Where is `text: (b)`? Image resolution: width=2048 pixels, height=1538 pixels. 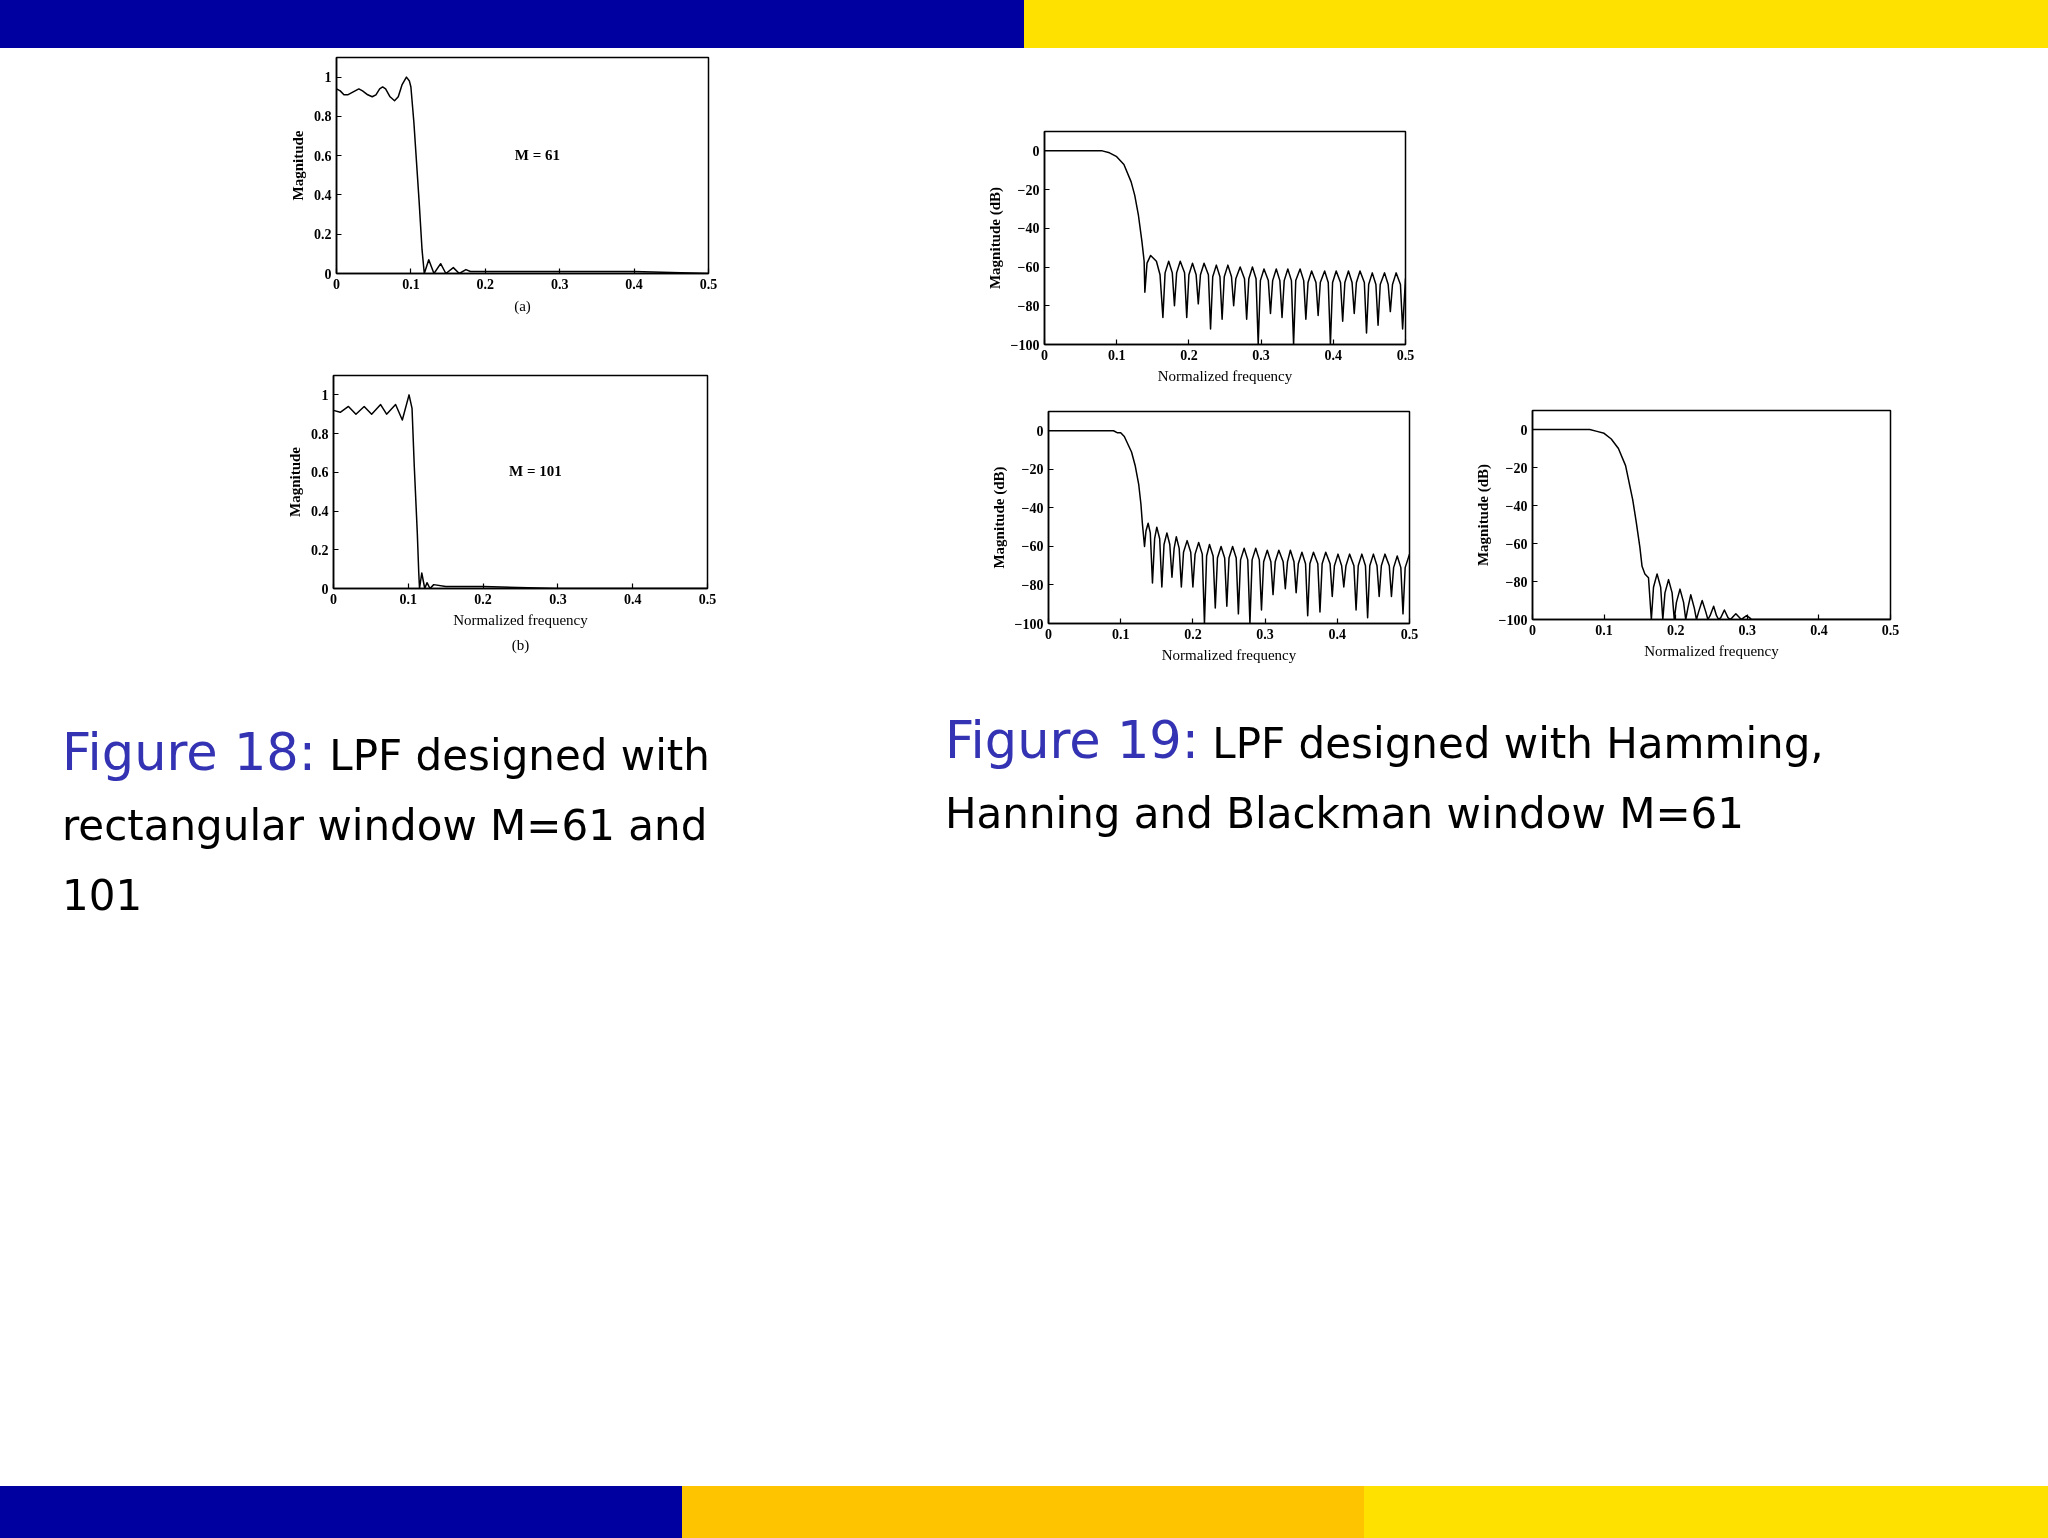 text: (b) is located at coordinates (520, 645).